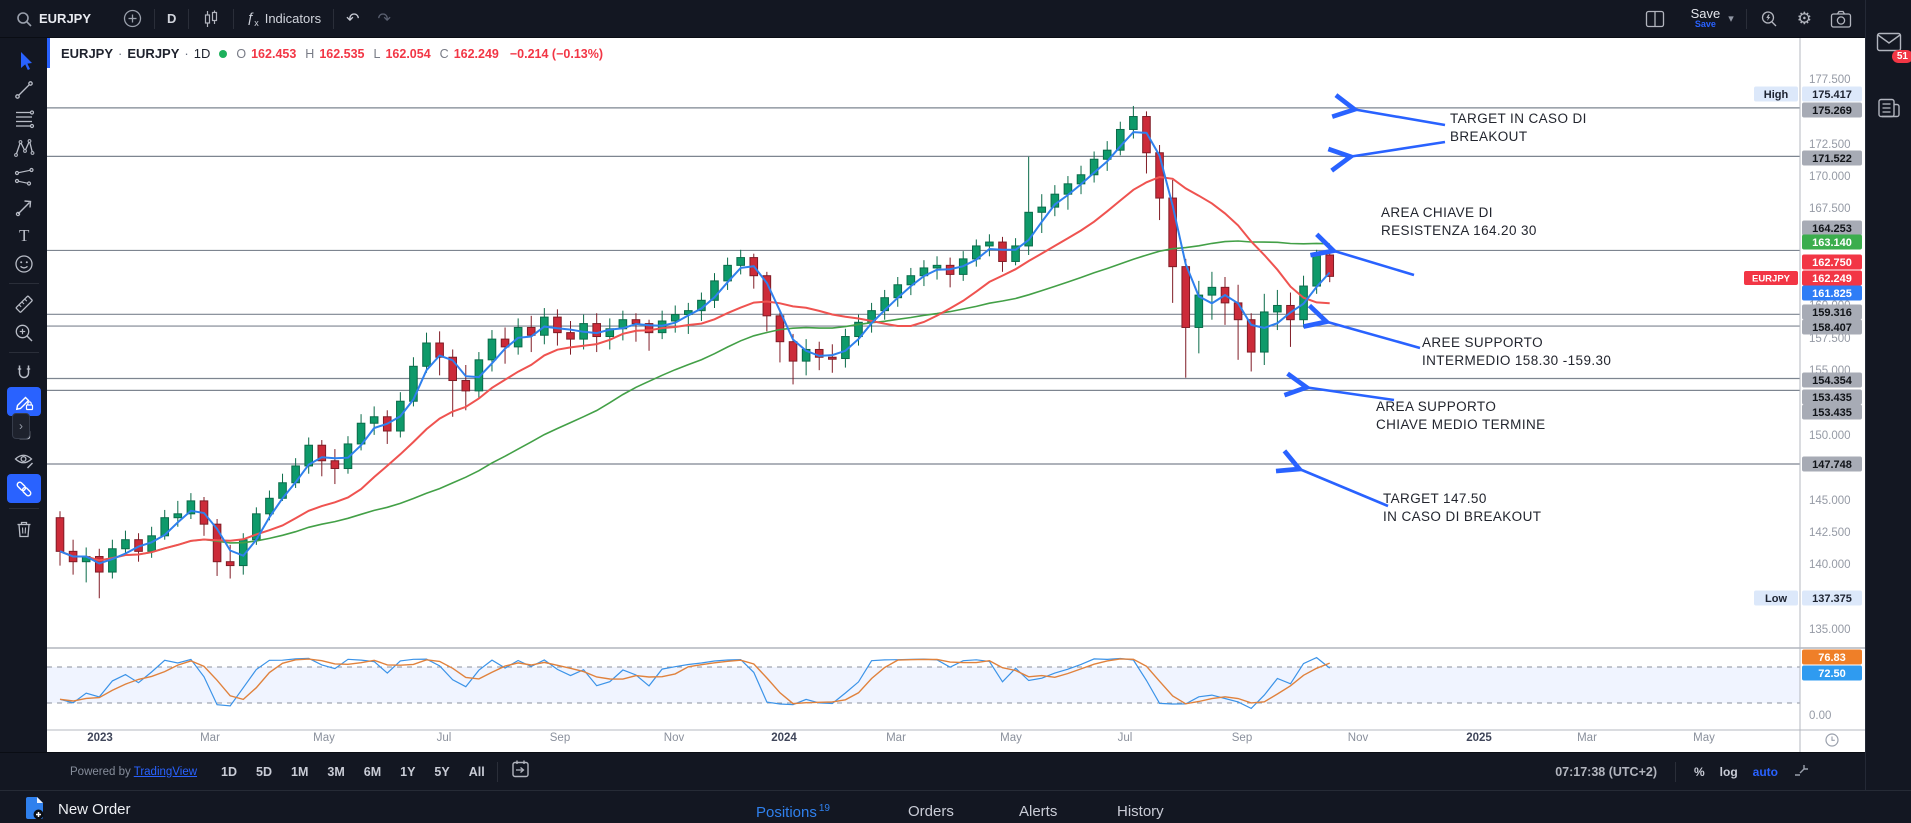 Image resolution: width=1911 pixels, height=823 pixels. Describe the element at coordinates (274, 53) in the screenshot. I see `legend-open-value: 162.453` at that location.